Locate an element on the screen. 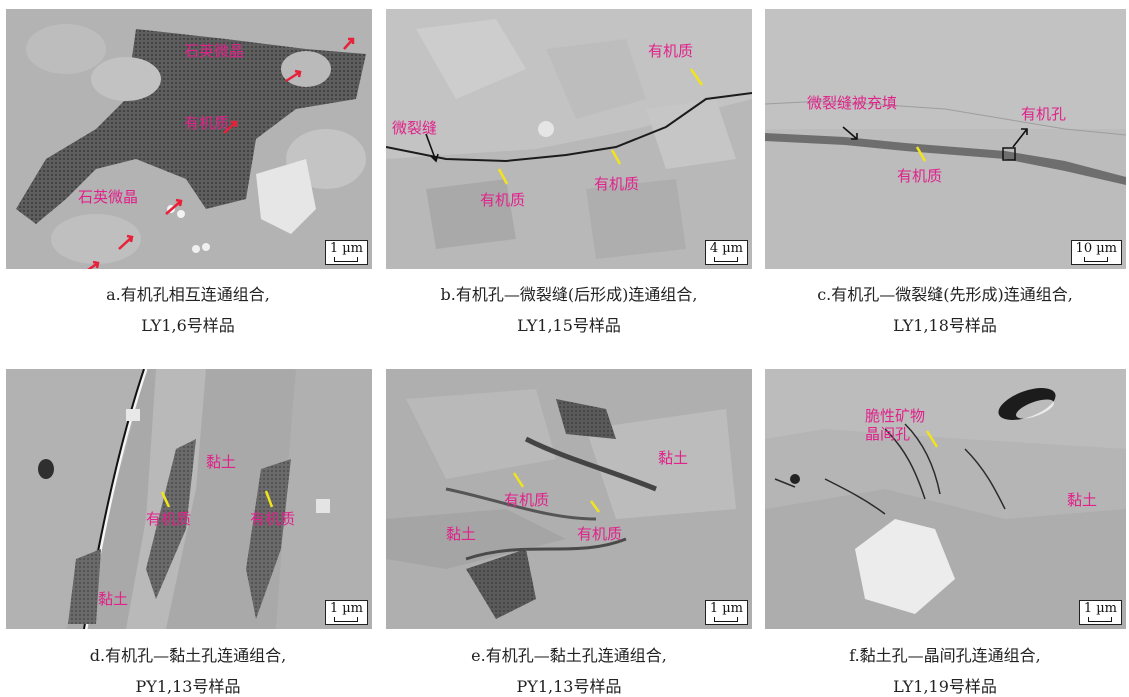 Image resolution: width=1129 pixels, height=697 pixels. scale-bar: 10 µm is located at coordinates (1096, 252).